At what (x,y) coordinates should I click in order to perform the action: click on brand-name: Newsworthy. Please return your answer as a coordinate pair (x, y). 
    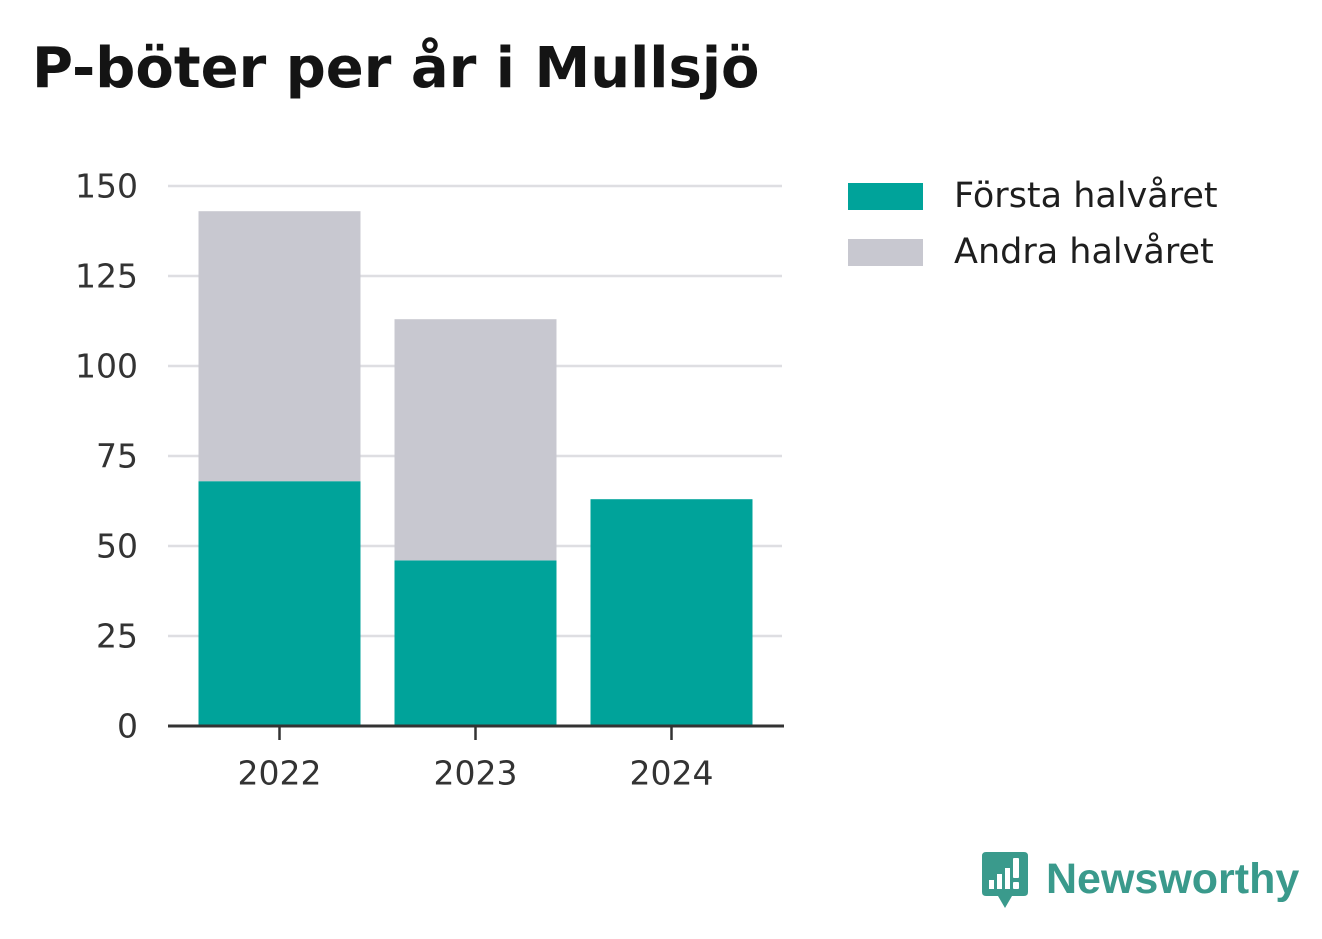
    Looking at the image, I should click on (1173, 878).